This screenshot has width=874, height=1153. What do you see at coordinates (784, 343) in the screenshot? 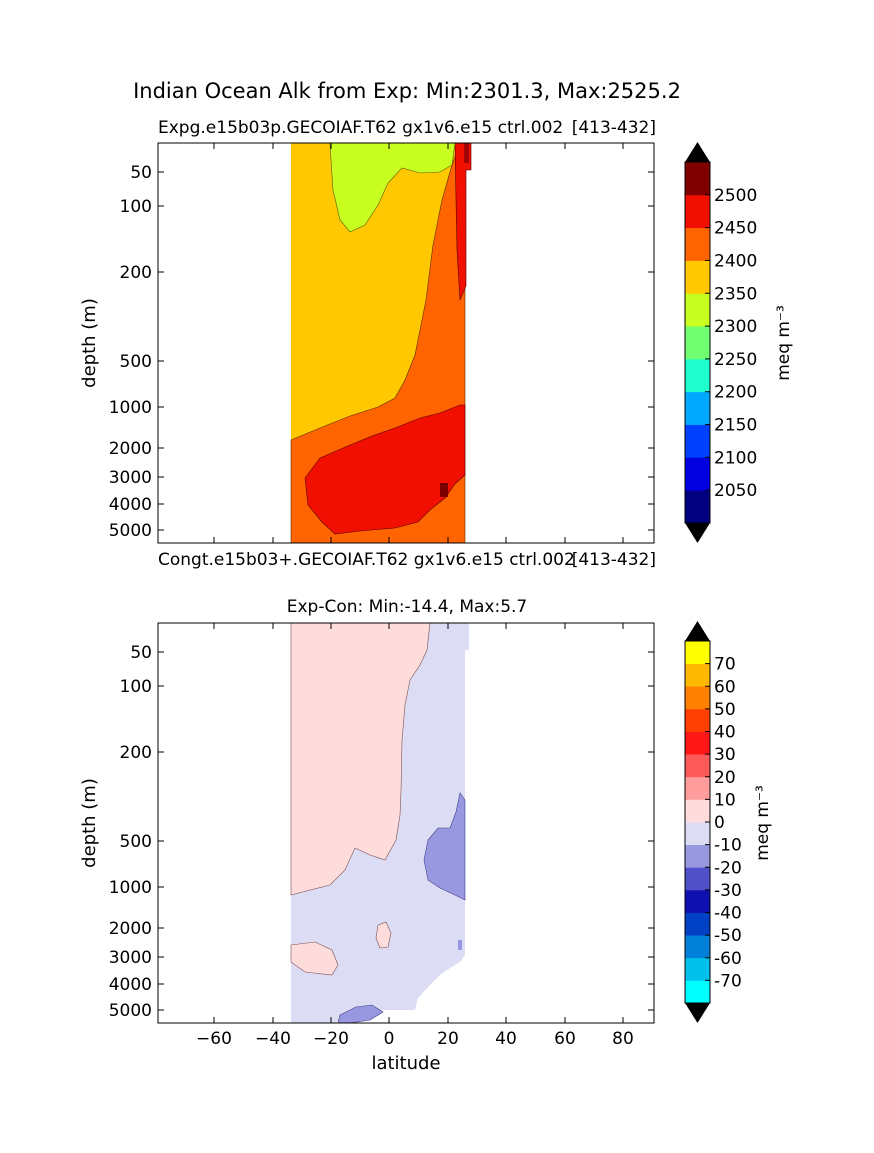
I see `top-colorbar-label: meq m⁻³` at bounding box center [784, 343].